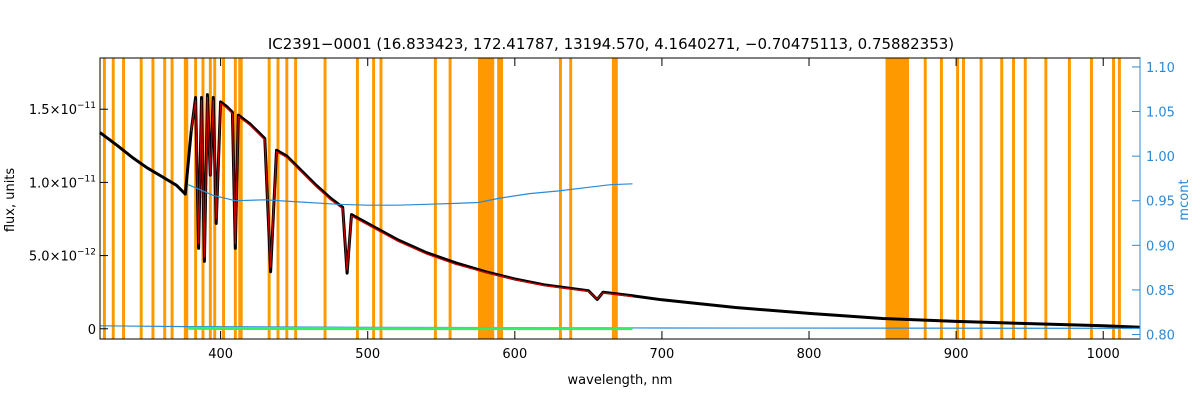  I want to click on right-tick-label: 0.80, so click(1160, 336).